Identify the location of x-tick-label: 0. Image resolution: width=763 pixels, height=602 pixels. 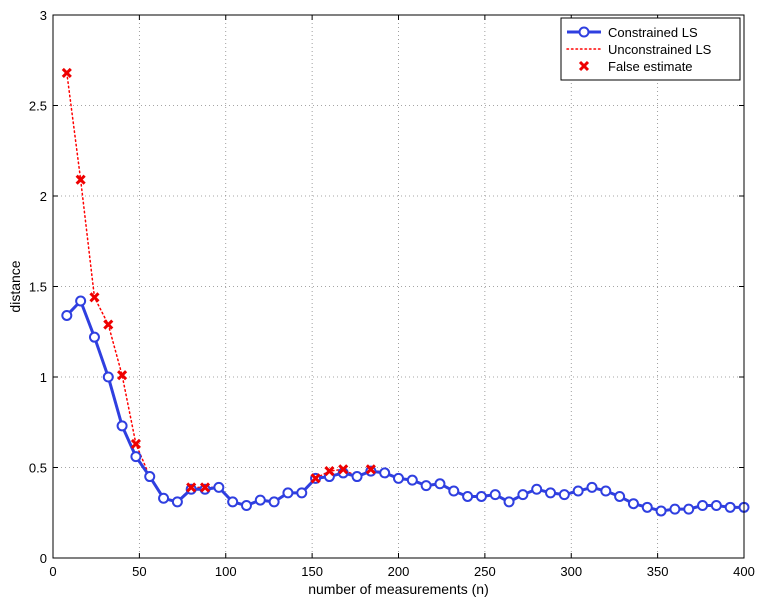
(52, 571).